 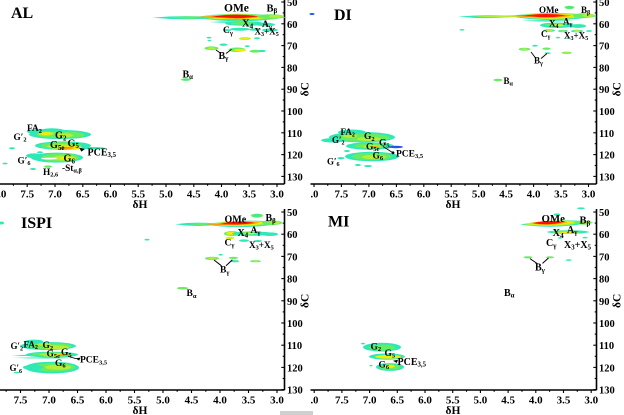 I want to click on svg-text: MI, so click(x=338, y=222).